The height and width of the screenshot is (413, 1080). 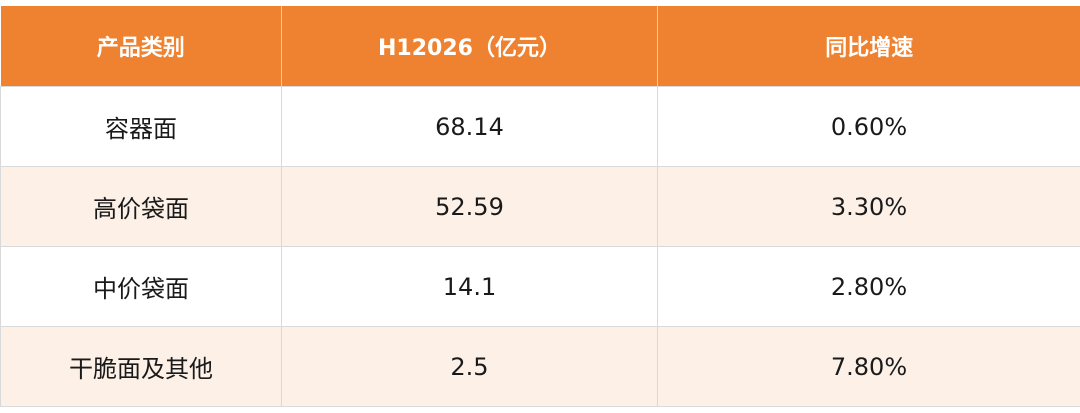 What do you see at coordinates (141, 46) in the screenshot?
I see `header-cell: 产品类别` at bounding box center [141, 46].